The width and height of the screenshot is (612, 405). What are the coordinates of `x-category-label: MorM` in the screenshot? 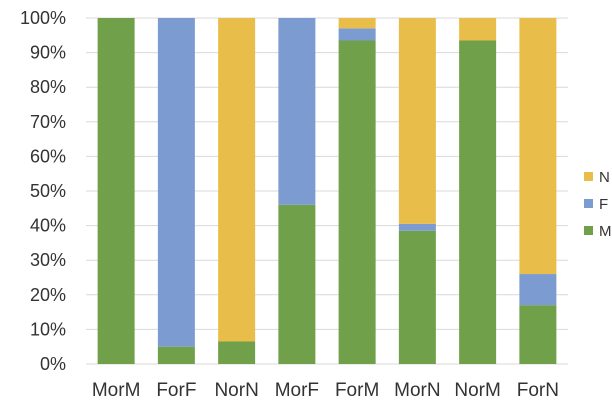 It's located at (116, 390).